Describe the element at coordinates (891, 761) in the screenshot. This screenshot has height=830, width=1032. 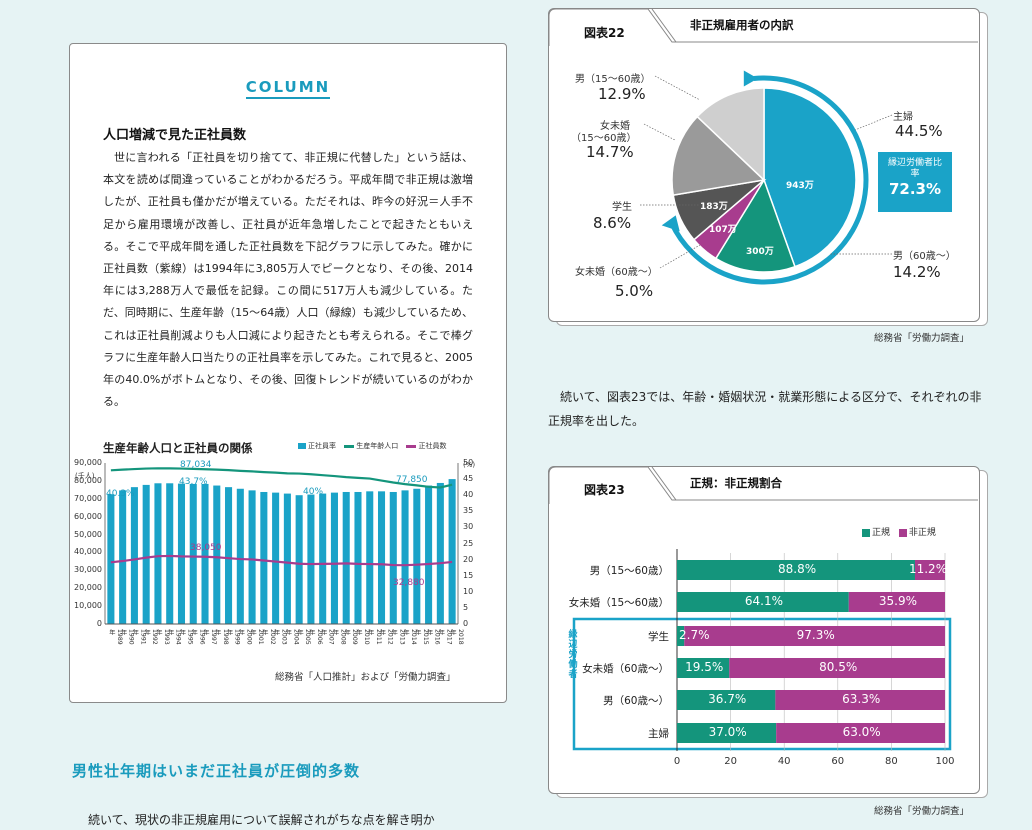
I see `x-tick: 80` at that location.